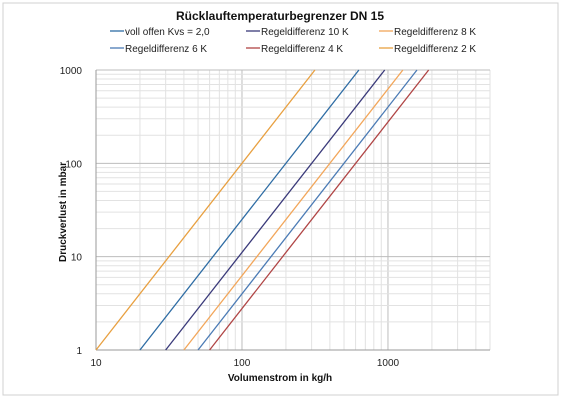 This screenshot has height=398, width=561. What do you see at coordinates (242, 363) in the screenshot?
I see `x-tick-label: 100` at bounding box center [242, 363].